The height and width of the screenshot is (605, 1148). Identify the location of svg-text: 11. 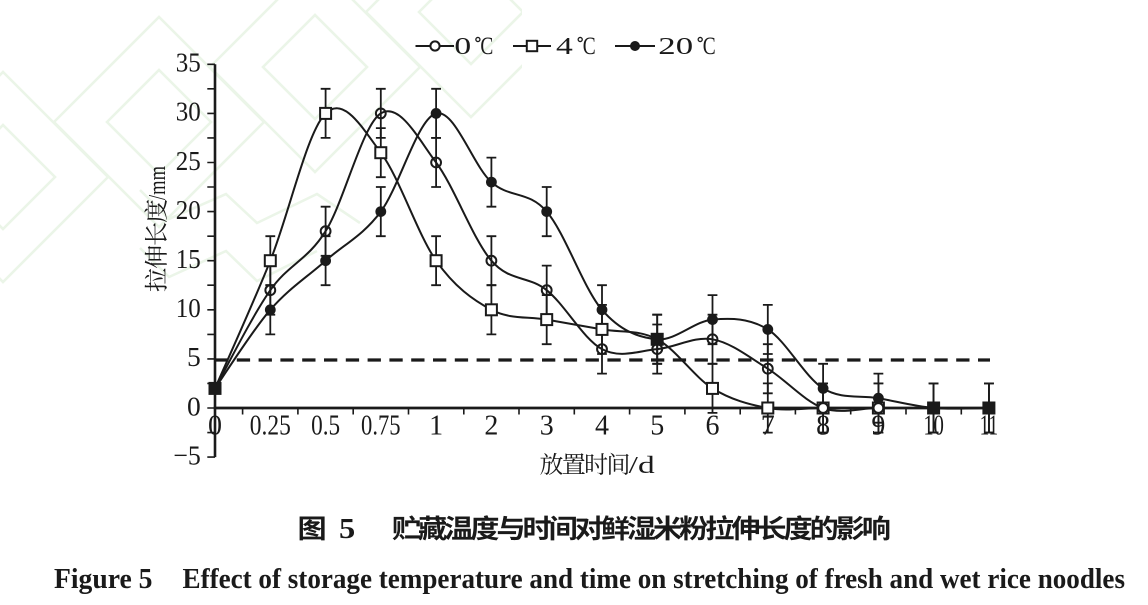
(989, 426).